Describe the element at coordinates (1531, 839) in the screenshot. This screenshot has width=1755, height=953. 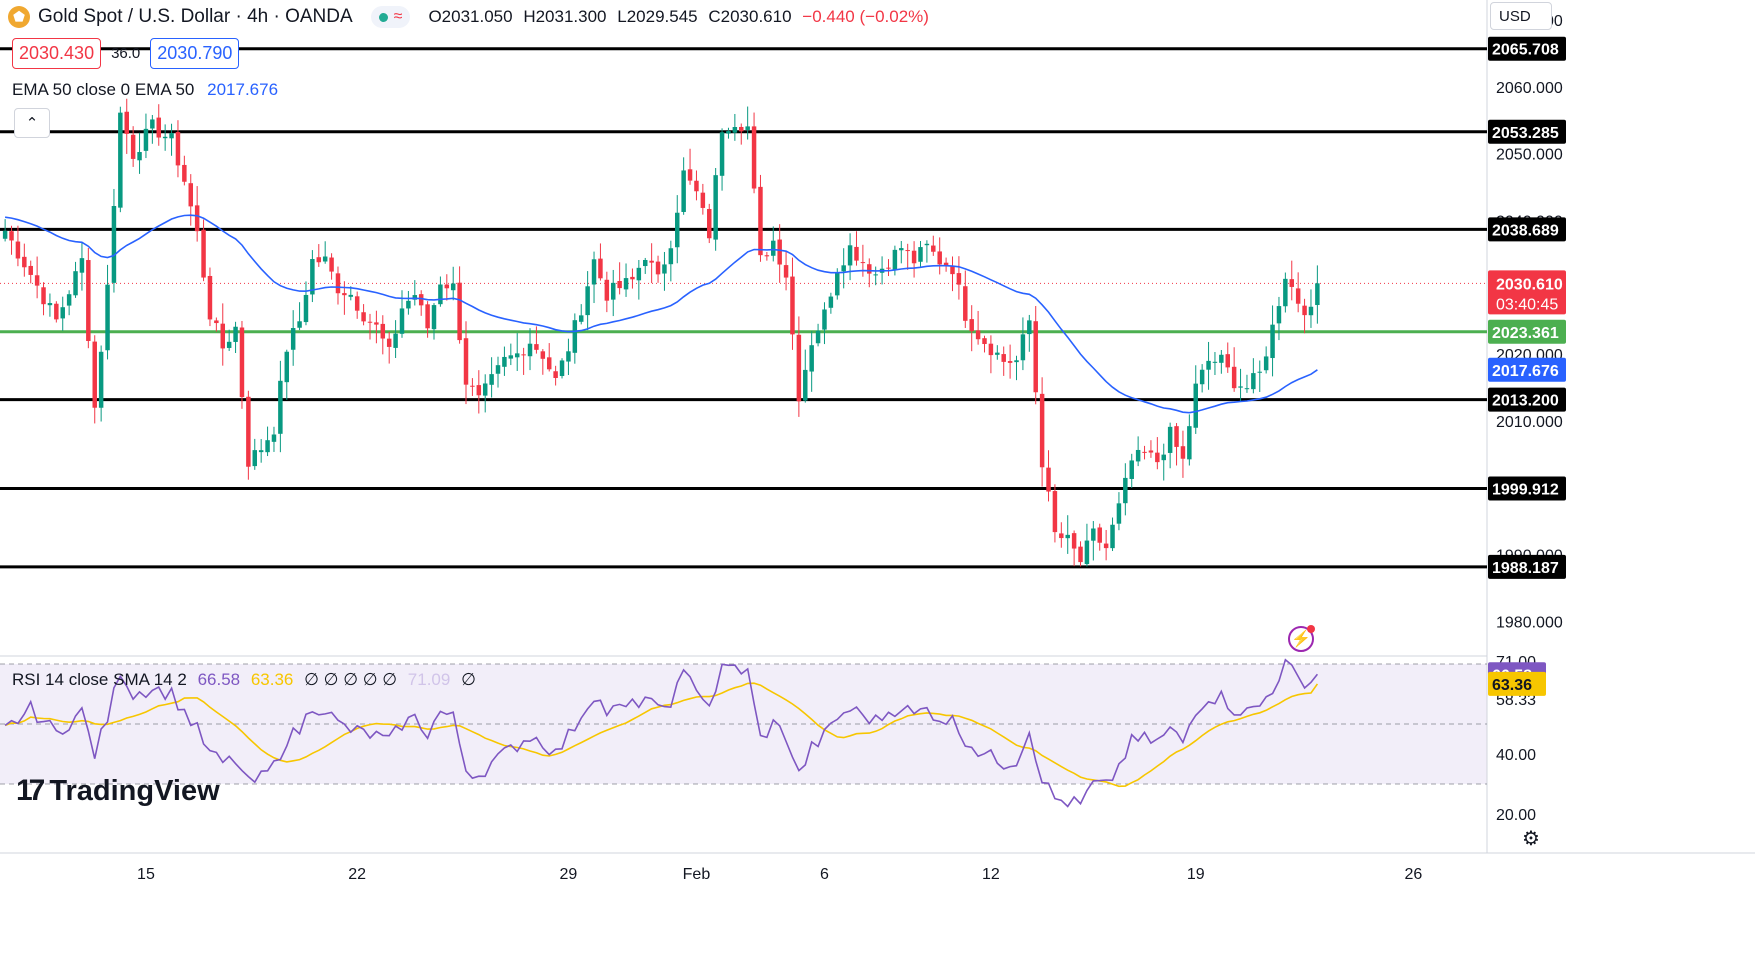
I see `settings-gear-icon: ⚙` at that location.